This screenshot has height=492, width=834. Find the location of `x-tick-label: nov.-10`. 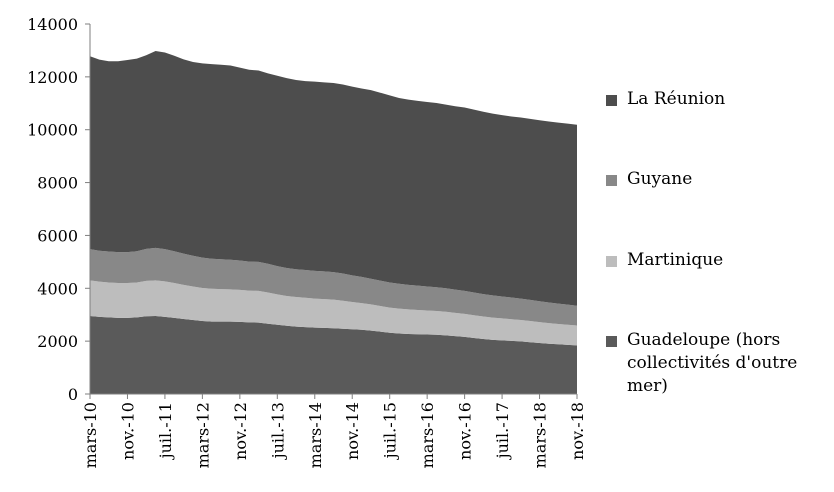

x-tick-label: nov.-10 is located at coordinates (127, 431).